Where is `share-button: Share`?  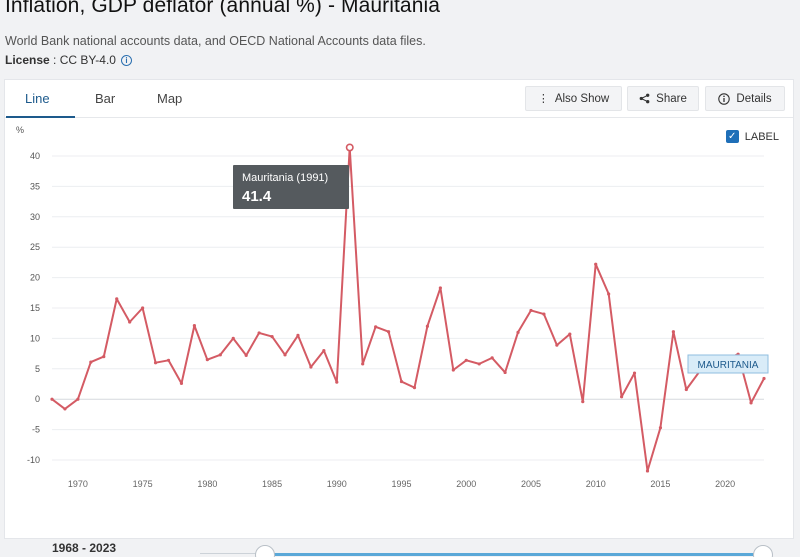 share-button: Share is located at coordinates (663, 98).